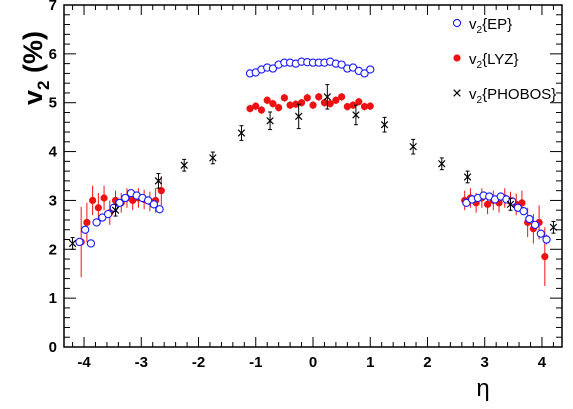  What do you see at coordinates (485, 362) in the screenshot?
I see `x-tick-label: 3` at bounding box center [485, 362].